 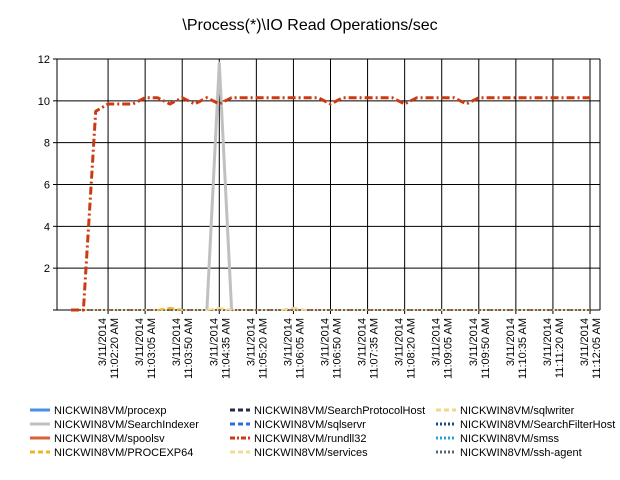 I want to click on x-tick-label: 3/11/2014 11:09:05 AM, so click(x=443, y=348).